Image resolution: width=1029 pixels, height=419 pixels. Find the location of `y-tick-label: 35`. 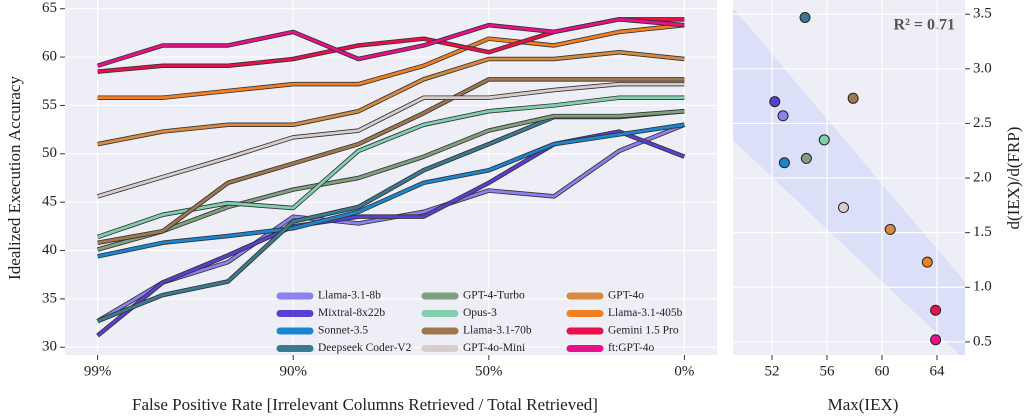

y-tick-label: 35 is located at coordinates (49, 298).